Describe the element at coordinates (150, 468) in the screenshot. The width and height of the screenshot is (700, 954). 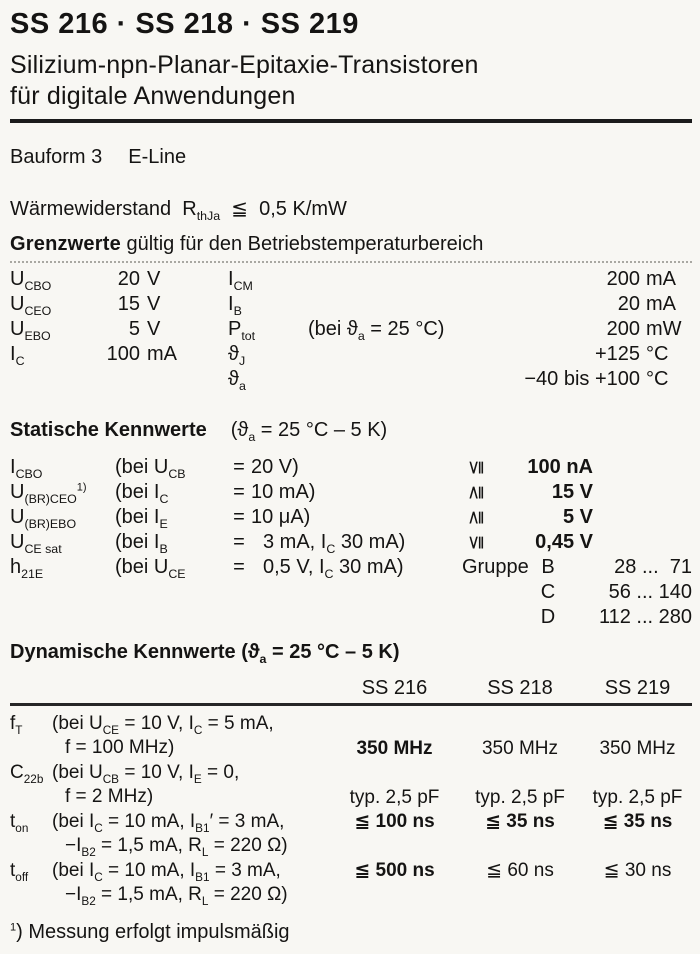
I see `param-condition: (bei UCB` at that location.